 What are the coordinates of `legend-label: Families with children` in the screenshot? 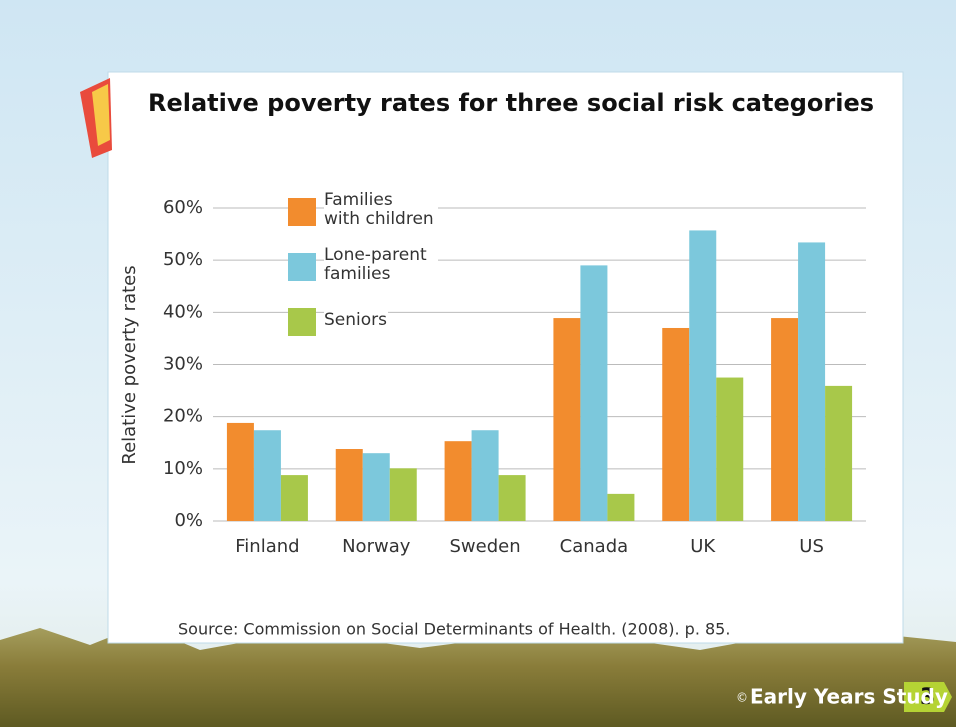 It's located at (381, 210).